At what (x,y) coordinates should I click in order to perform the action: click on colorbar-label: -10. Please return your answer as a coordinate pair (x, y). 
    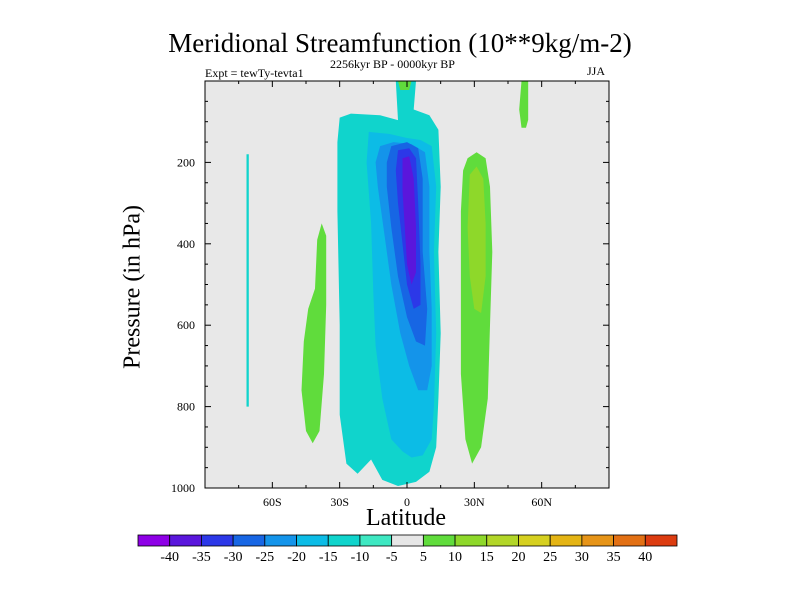
    Looking at the image, I should click on (360, 557).